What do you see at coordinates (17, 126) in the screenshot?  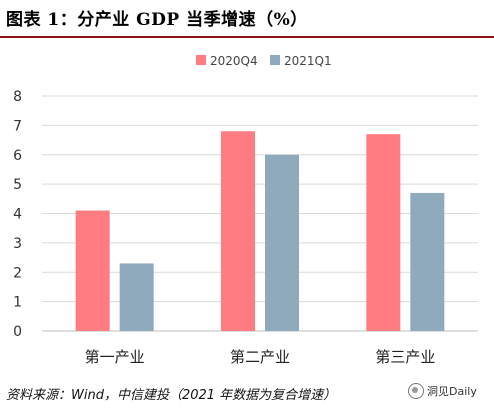 I see `y-tick-label: 7` at bounding box center [17, 126].